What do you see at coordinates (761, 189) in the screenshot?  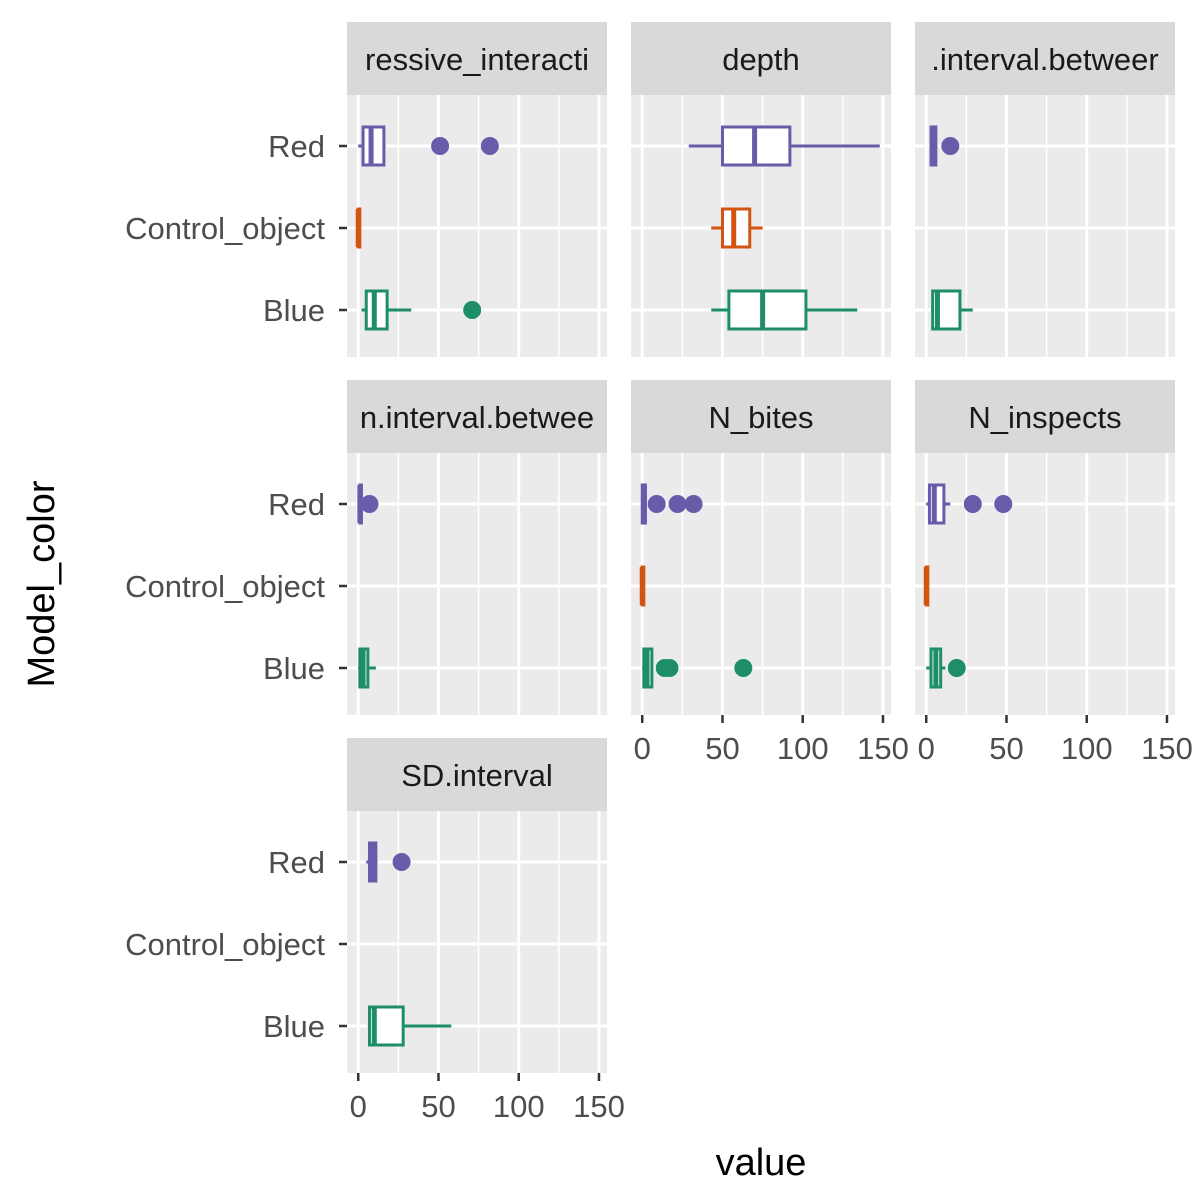 I see `facet-panel: depth` at bounding box center [761, 189].